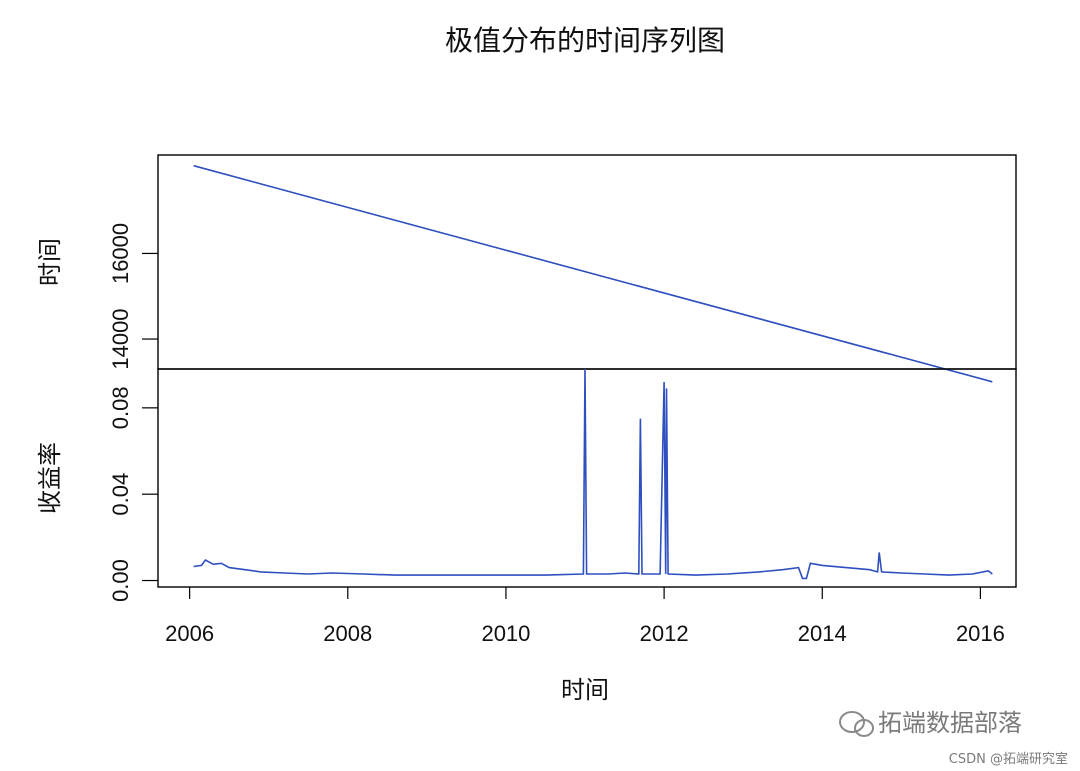  Describe the element at coordinates (585, 40) in the screenshot. I see `chart-title: 极值分布的时间序列图` at that location.